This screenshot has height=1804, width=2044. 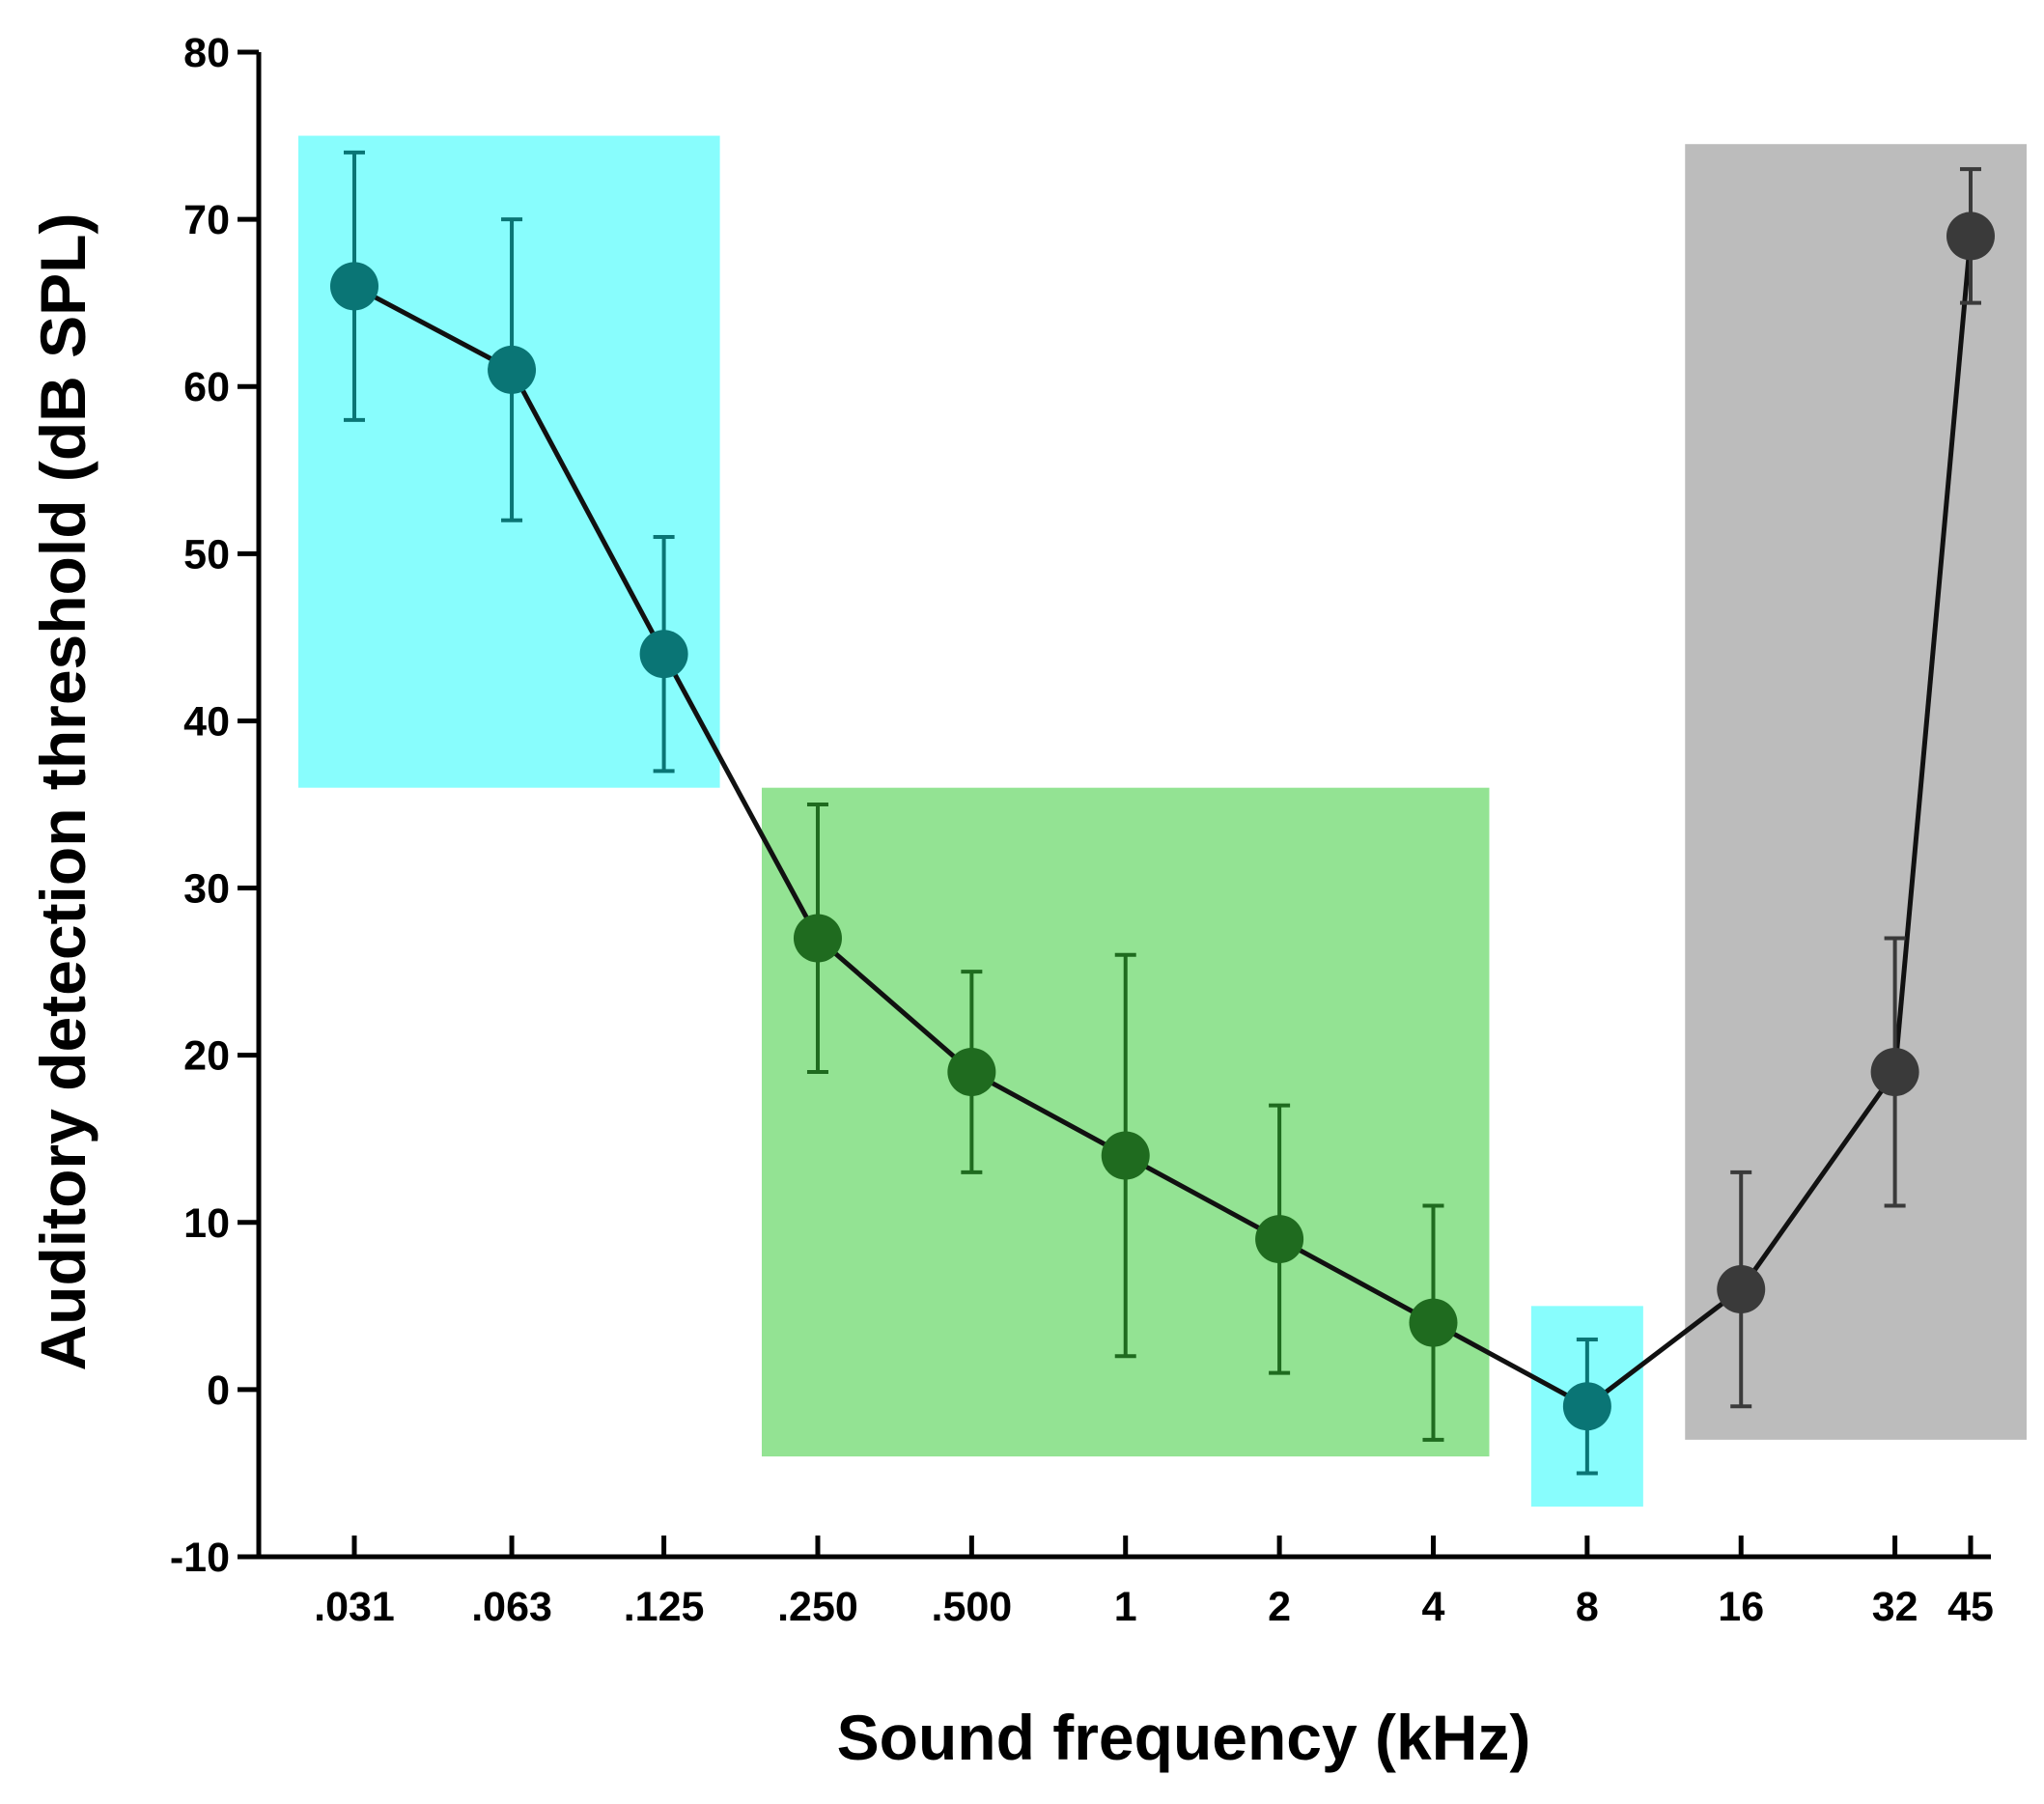 I want to click on x-axis-ticks: .031 .063 .125 .250 .500 1 2 4 8 16 32 45, so click(x=1154, y=1583).